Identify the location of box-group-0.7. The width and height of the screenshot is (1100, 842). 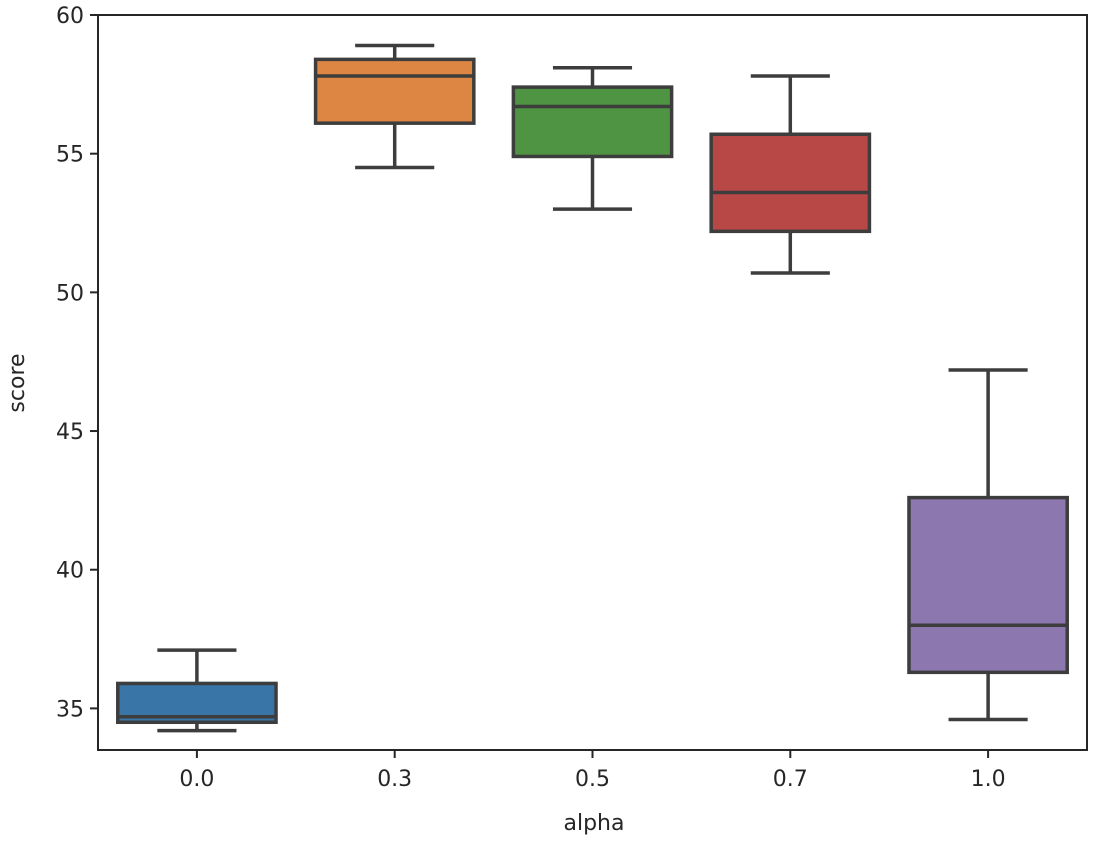
(790, 174).